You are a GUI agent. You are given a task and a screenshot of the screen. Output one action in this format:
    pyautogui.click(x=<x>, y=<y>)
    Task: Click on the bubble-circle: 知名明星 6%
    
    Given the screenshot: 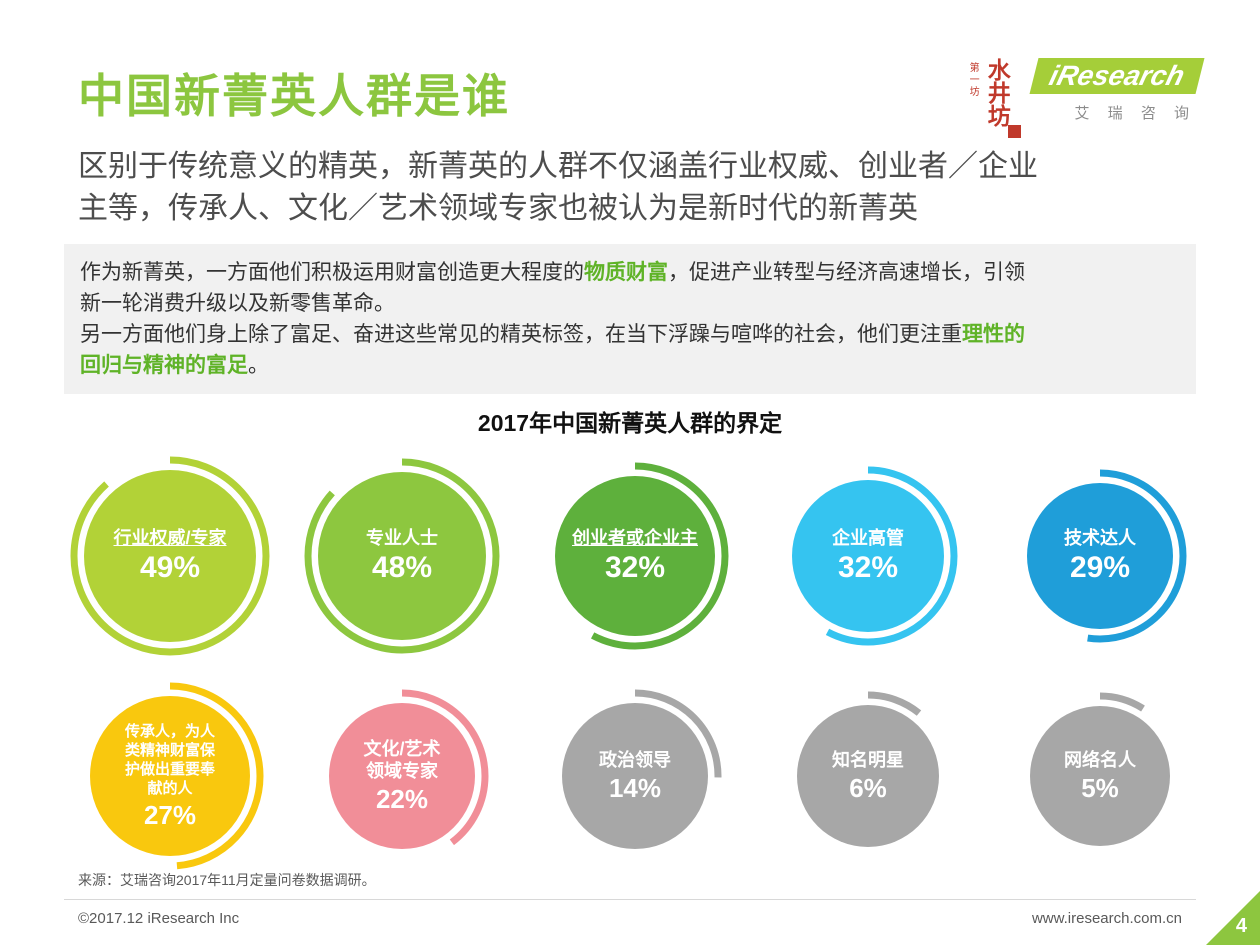 What is the action you would take?
    pyautogui.click(x=868, y=776)
    